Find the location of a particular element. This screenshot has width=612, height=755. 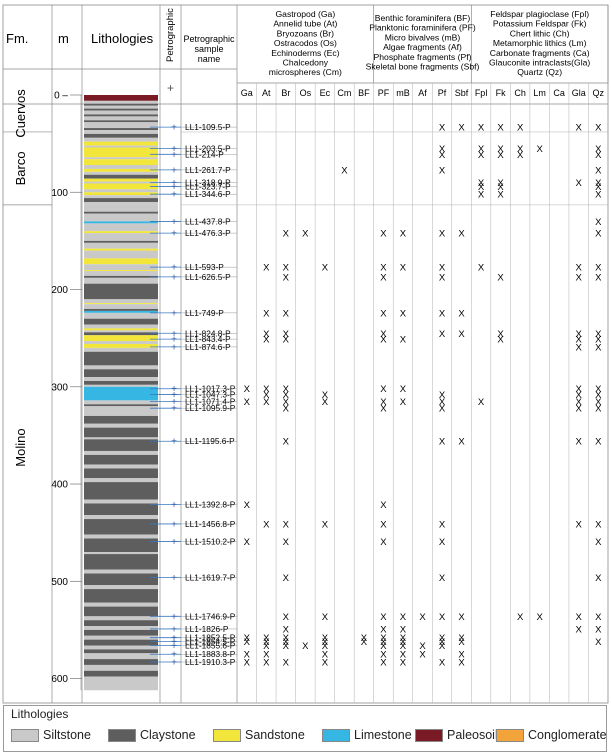

sample-name: LL1-1746.9-P is located at coordinates (210, 616).